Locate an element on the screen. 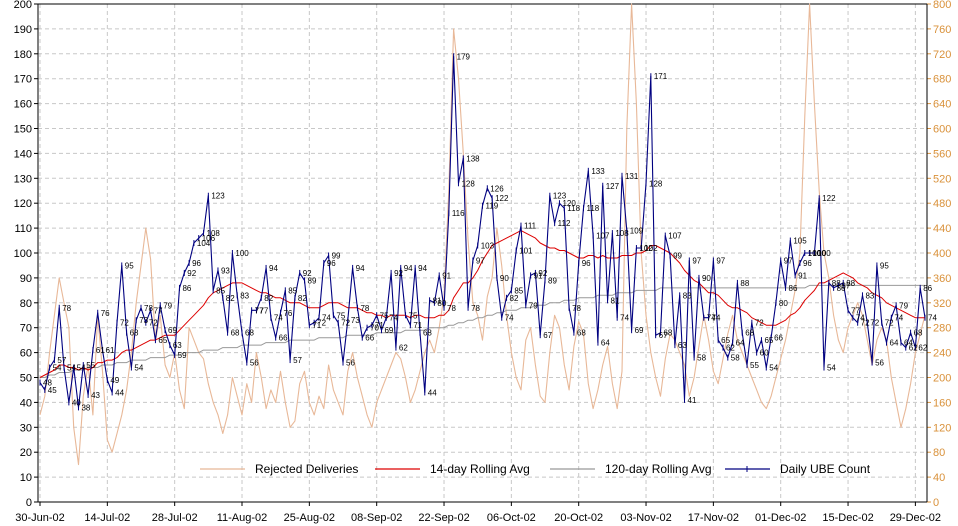 The image size is (958, 526). daily-data-label: 89 is located at coordinates (552, 280).